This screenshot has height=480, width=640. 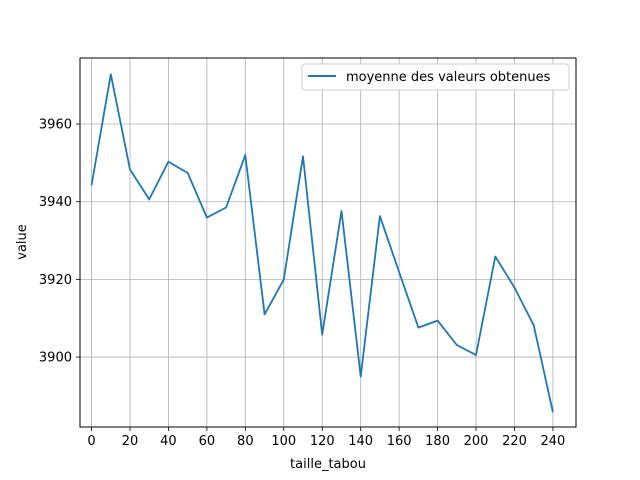 What do you see at coordinates (91, 441) in the screenshot?
I see `x-tick-label: 0` at bounding box center [91, 441].